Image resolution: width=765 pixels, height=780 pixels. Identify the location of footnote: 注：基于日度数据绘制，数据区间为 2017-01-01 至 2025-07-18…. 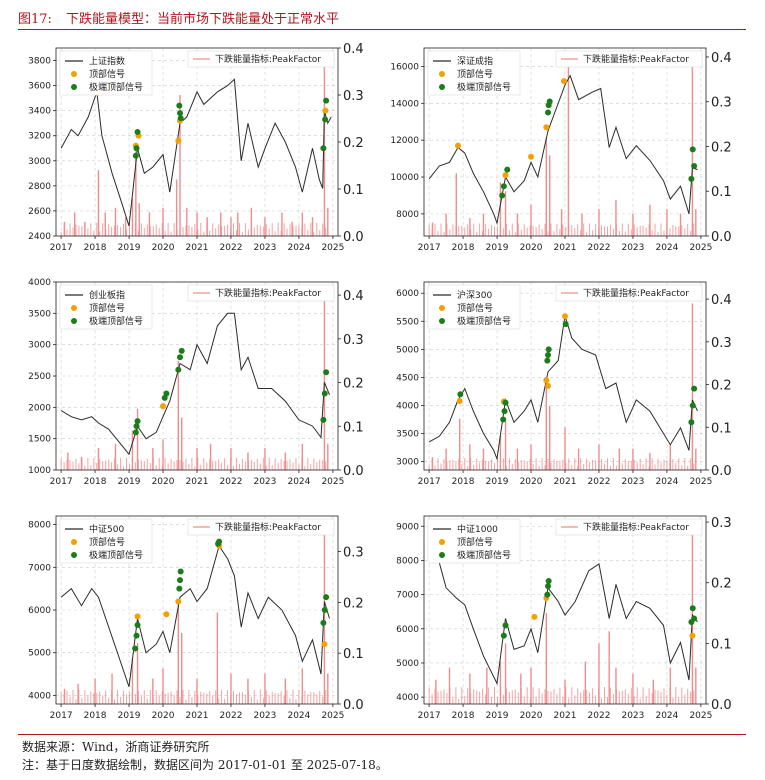
(205, 765).